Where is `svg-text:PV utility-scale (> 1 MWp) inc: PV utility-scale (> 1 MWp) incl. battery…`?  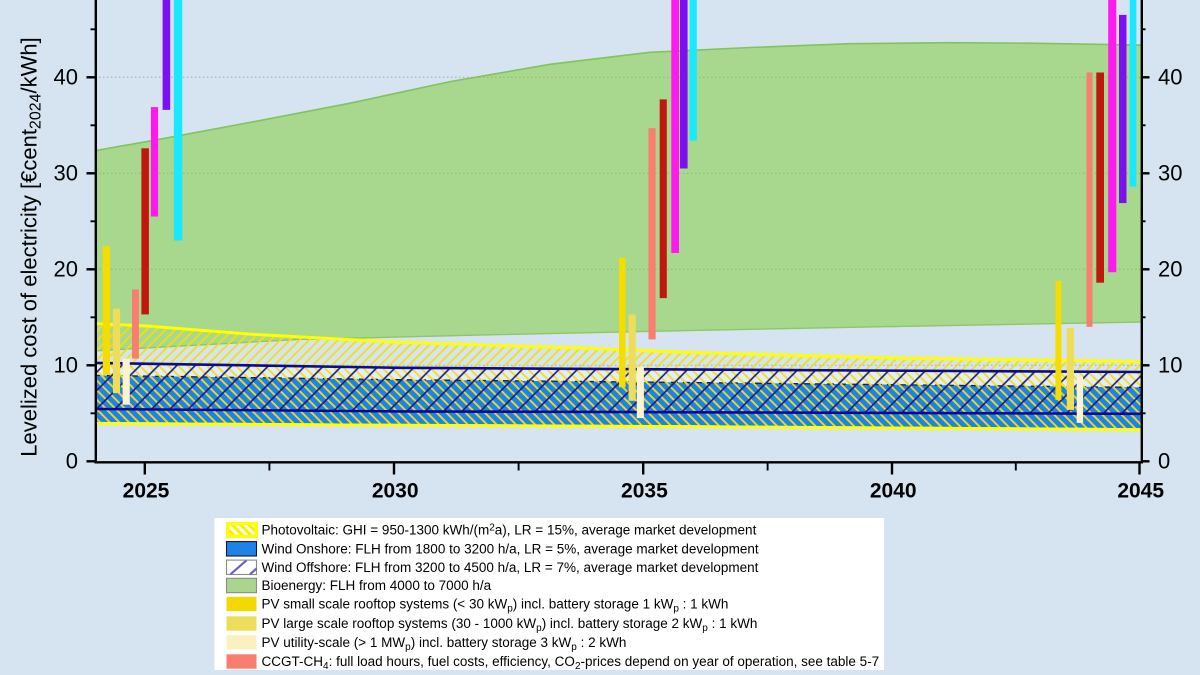 svg-text:PV utility-scale (> 1 MWp) inc: PV utility-scale (> 1 MWp) incl. battery… is located at coordinates (444, 644).